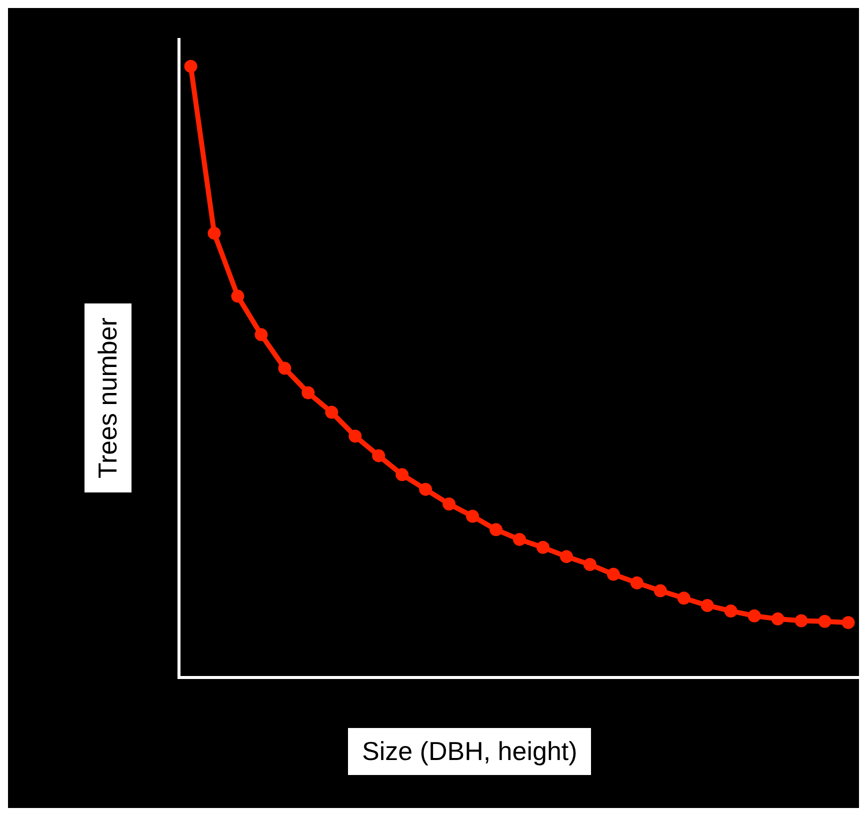  What do you see at coordinates (470, 751) in the screenshot?
I see `x-axis-title: Size (DBH, height)` at bounding box center [470, 751].